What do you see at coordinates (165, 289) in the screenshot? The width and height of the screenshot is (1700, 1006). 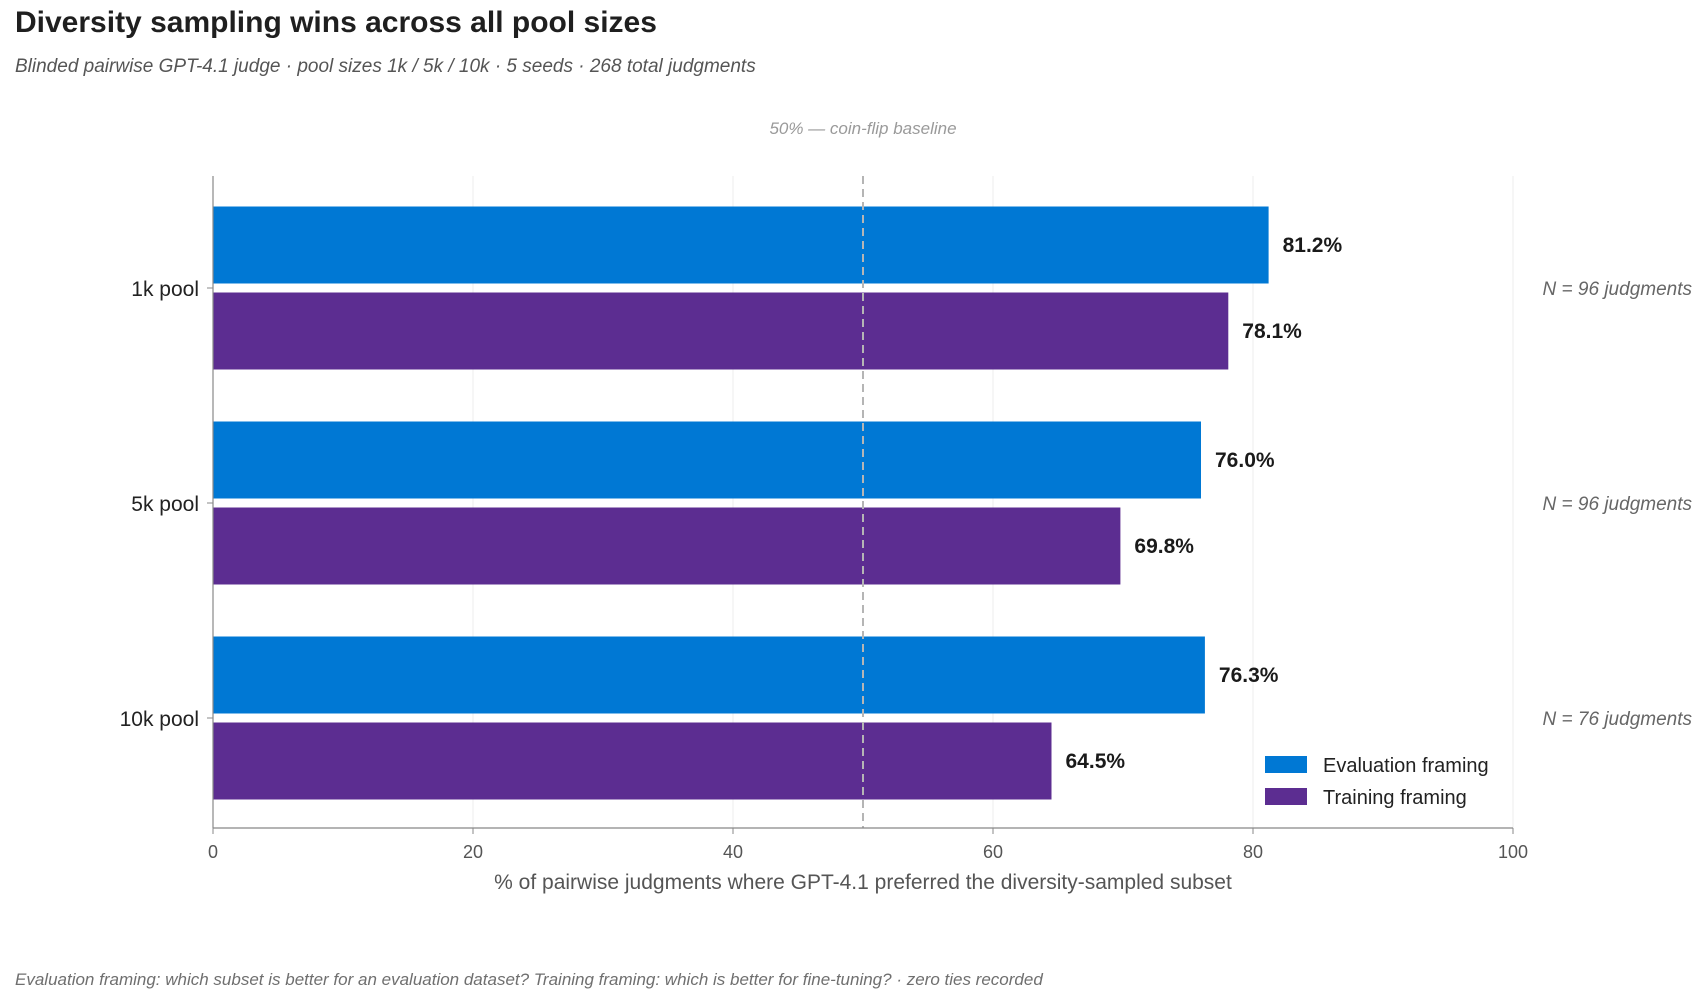 I see `y-tick-label: 1k pool` at bounding box center [165, 289].